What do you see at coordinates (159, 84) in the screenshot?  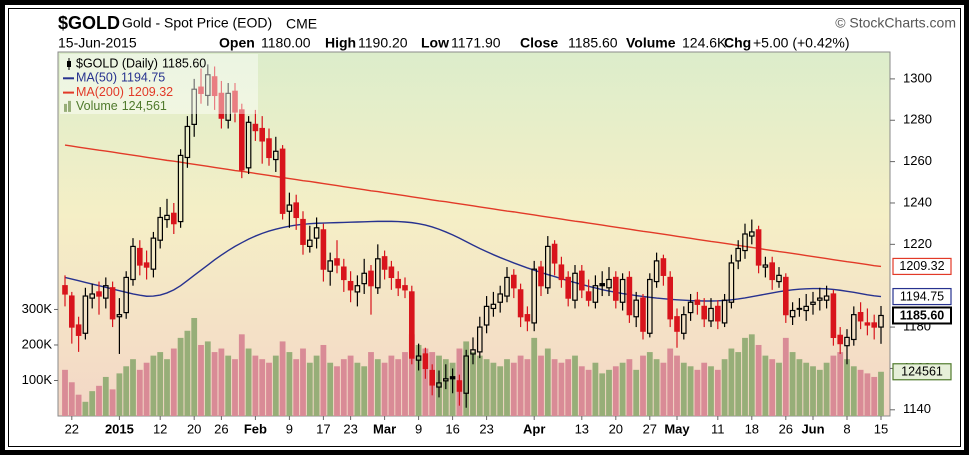 I see `legend-box` at bounding box center [159, 84].